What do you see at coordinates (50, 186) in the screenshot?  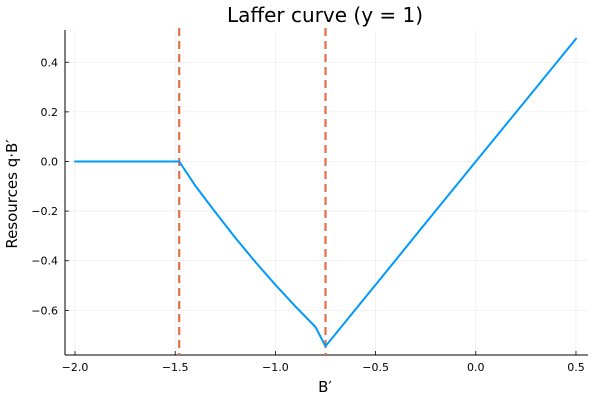 I see `y-axis-ticks: −0.6 −0.4 −0.2 0.0 0.2 0.4` at bounding box center [50, 186].